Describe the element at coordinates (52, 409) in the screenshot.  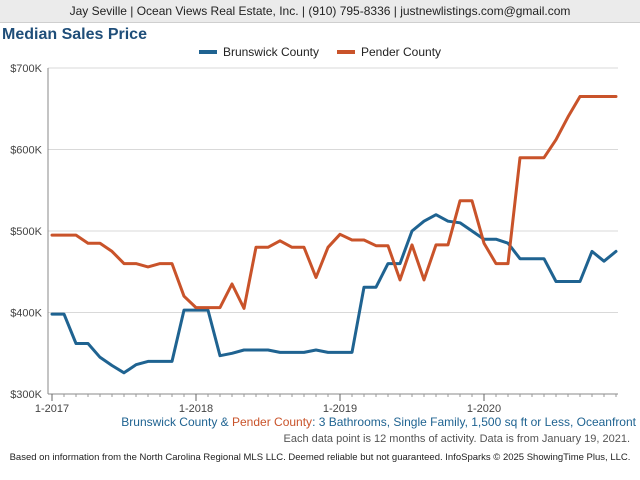
I see `x-tick-label: 1-2017` at that location.